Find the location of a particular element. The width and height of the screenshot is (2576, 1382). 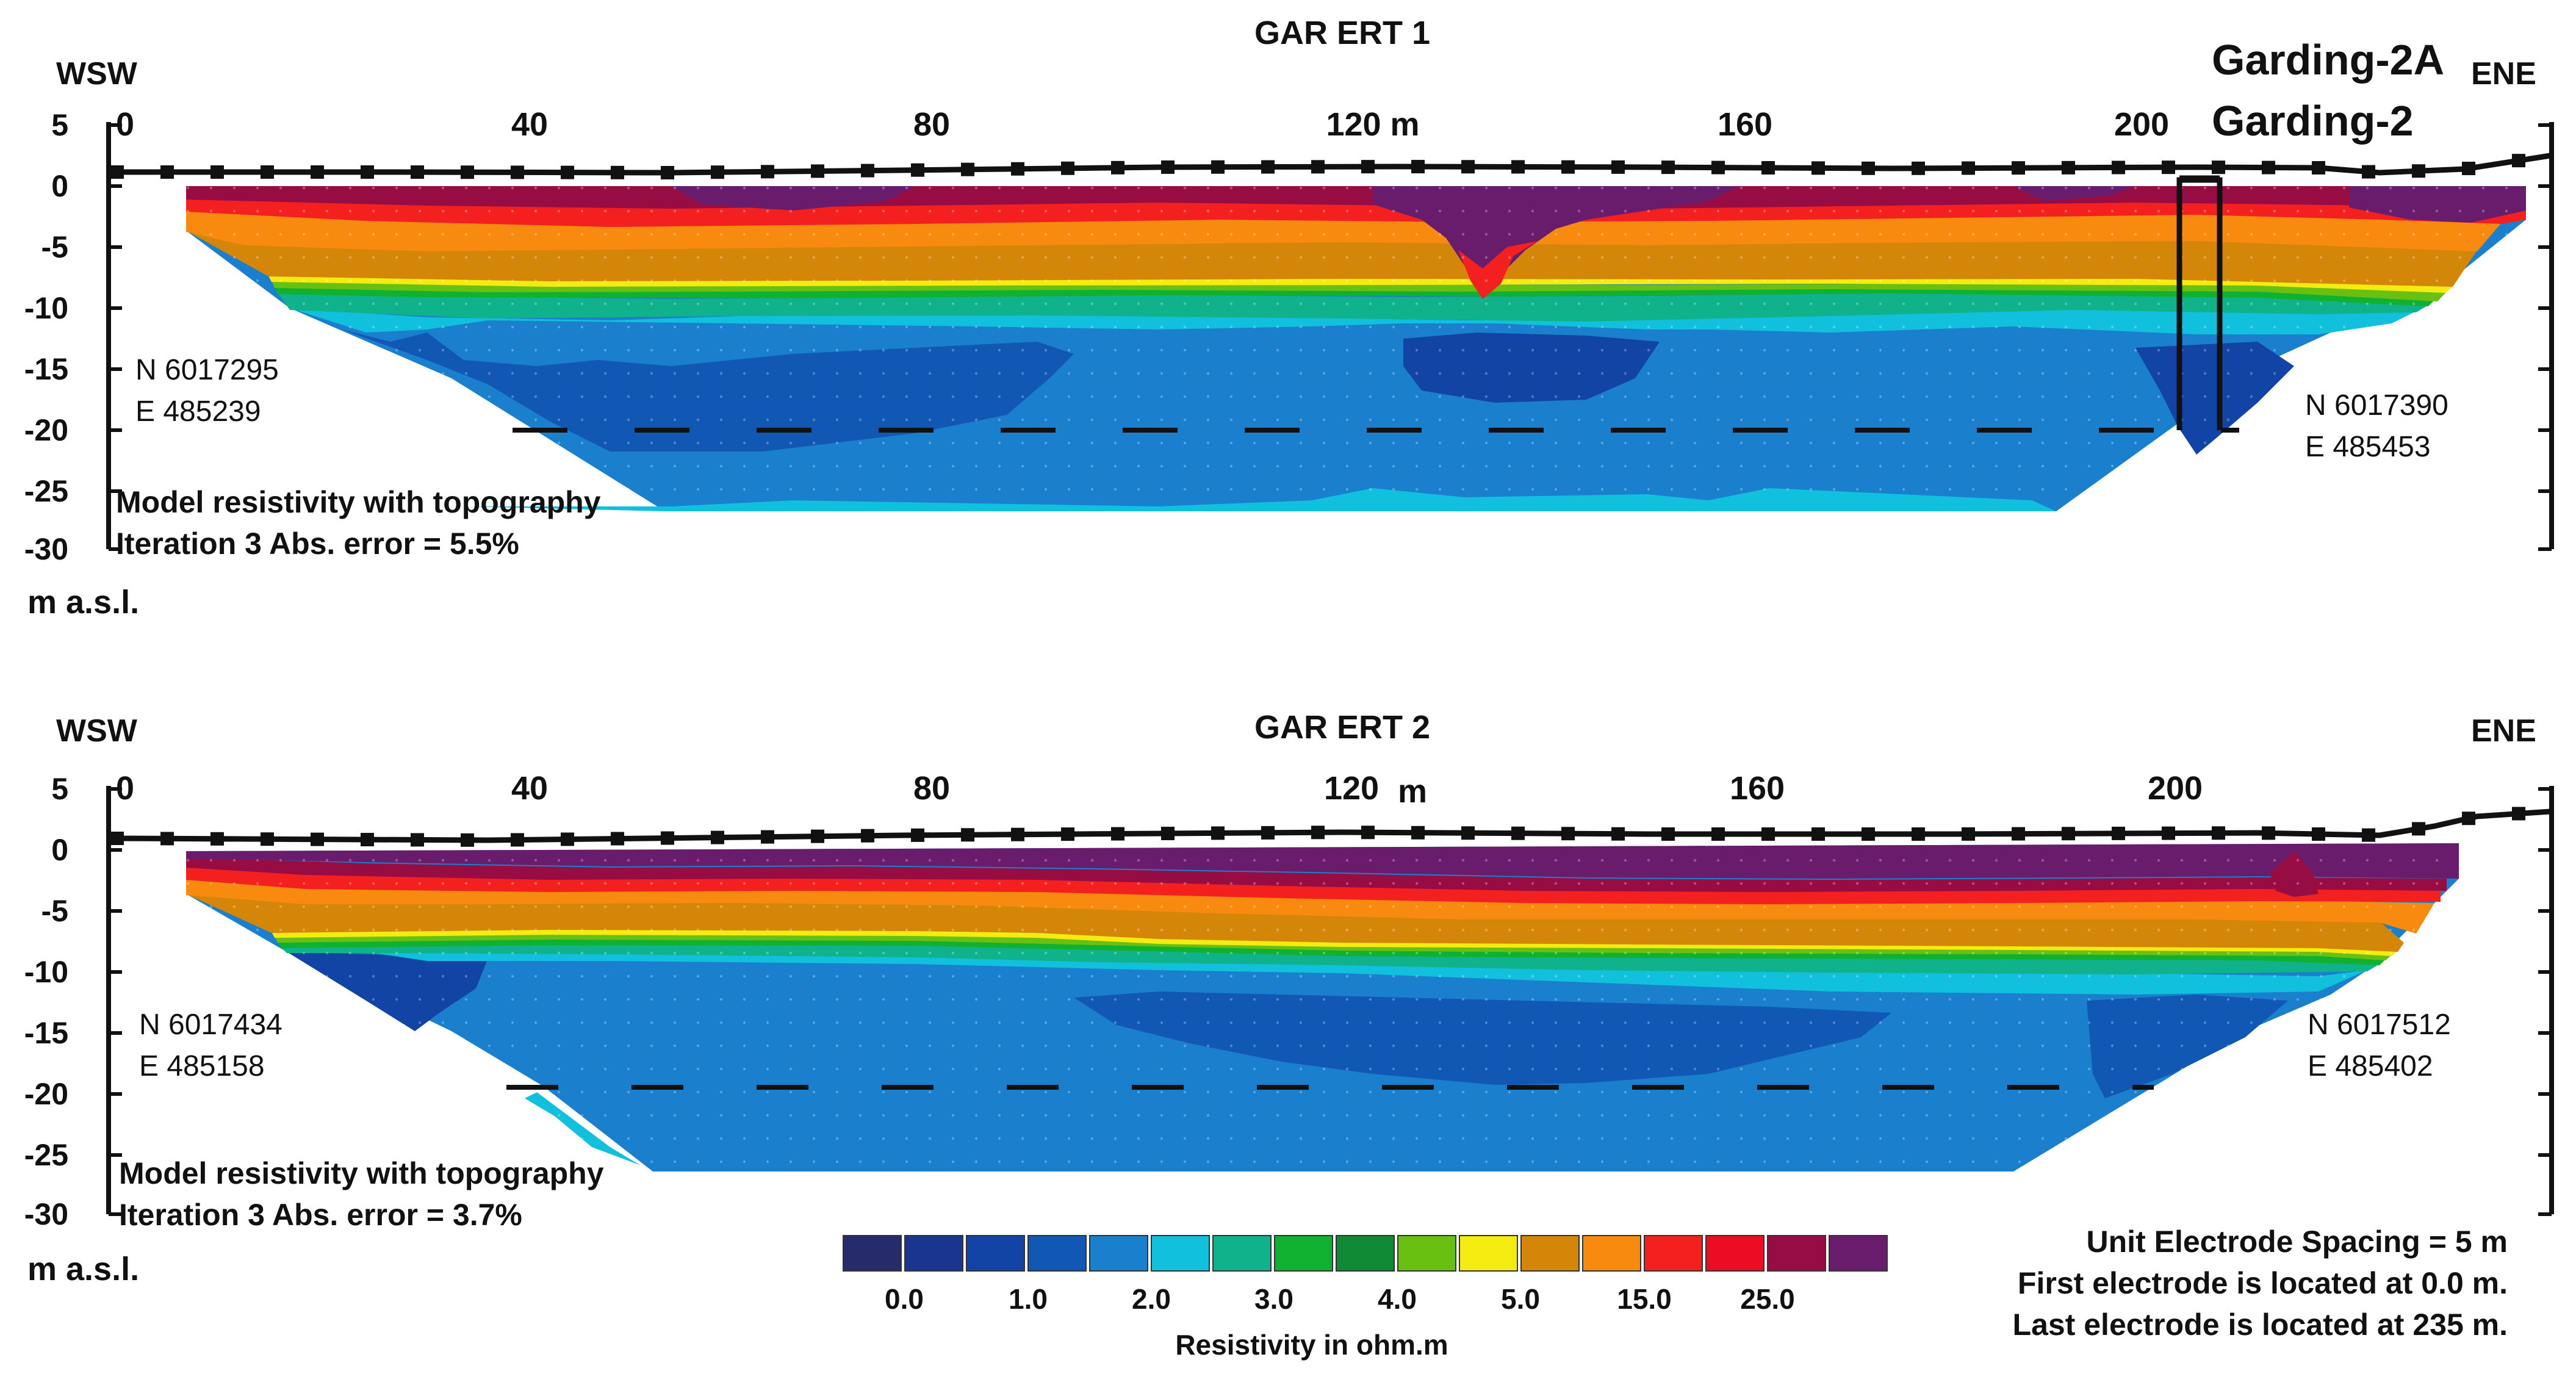

panel-1-coord-left-north: N 6017295 is located at coordinates (207, 370).